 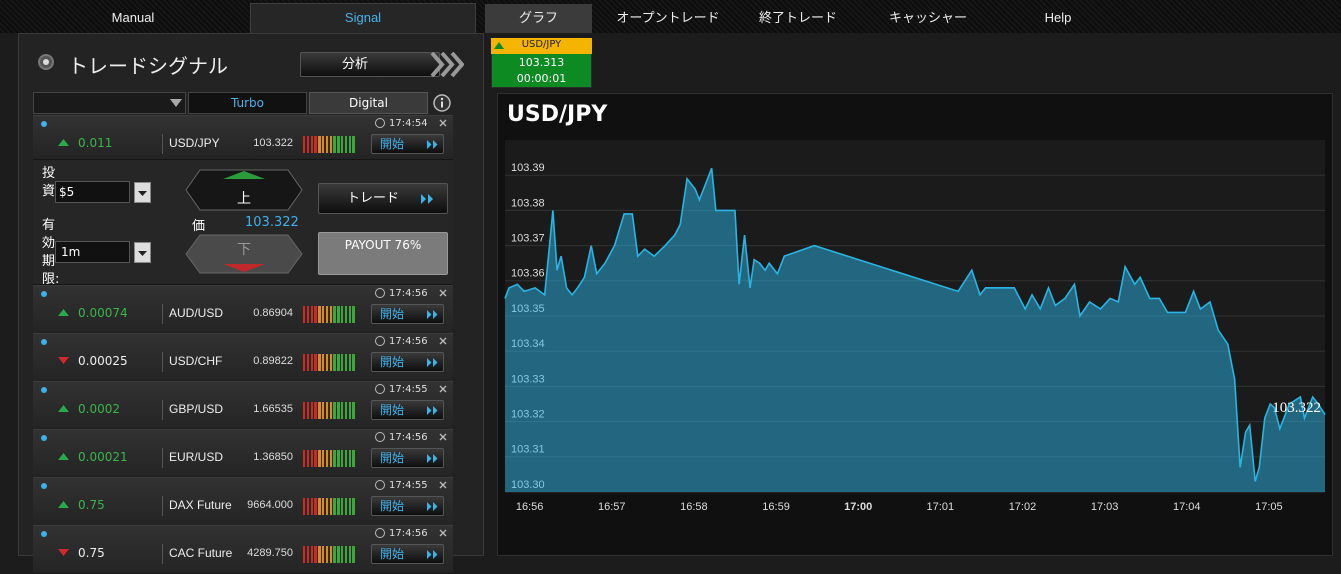 What do you see at coordinates (92, 192) in the screenshot?
I see `investment-input: $5` at bounding box center [92, 192].